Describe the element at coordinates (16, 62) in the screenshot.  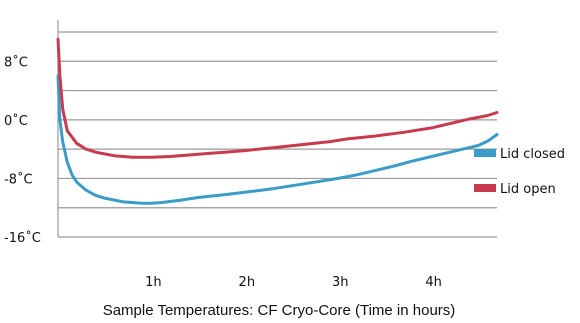
I see `y-tick-label: 8˚C` at that location.